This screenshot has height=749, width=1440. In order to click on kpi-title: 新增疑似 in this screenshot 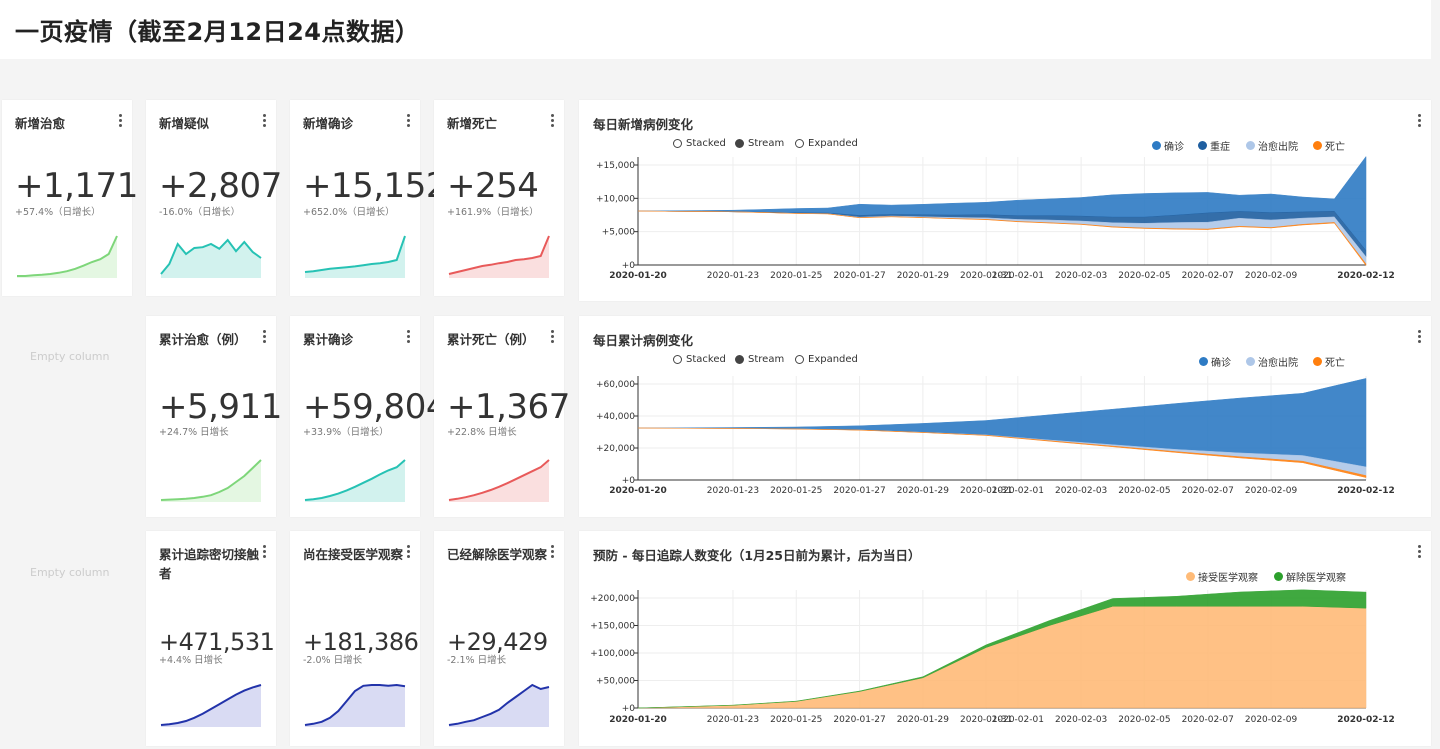, I will do `click(184, 123)`.